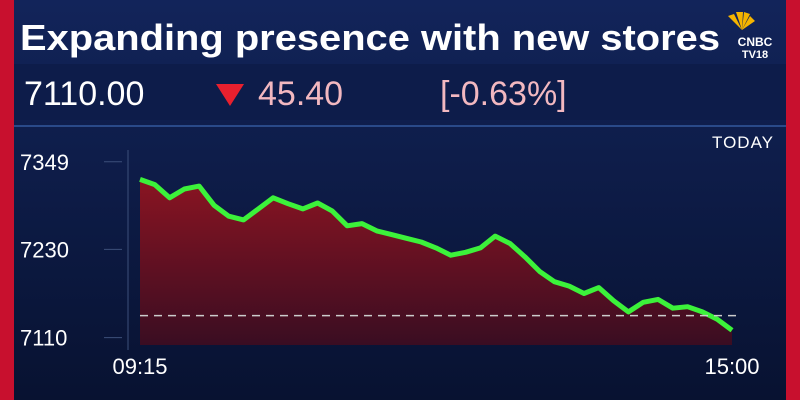 Image resolution: width=800 pixels, height=400 pixels. What do you see at coordinates (400, 92) in the screenshot?
I see `quote-bar` at bounding box center [400, 92].